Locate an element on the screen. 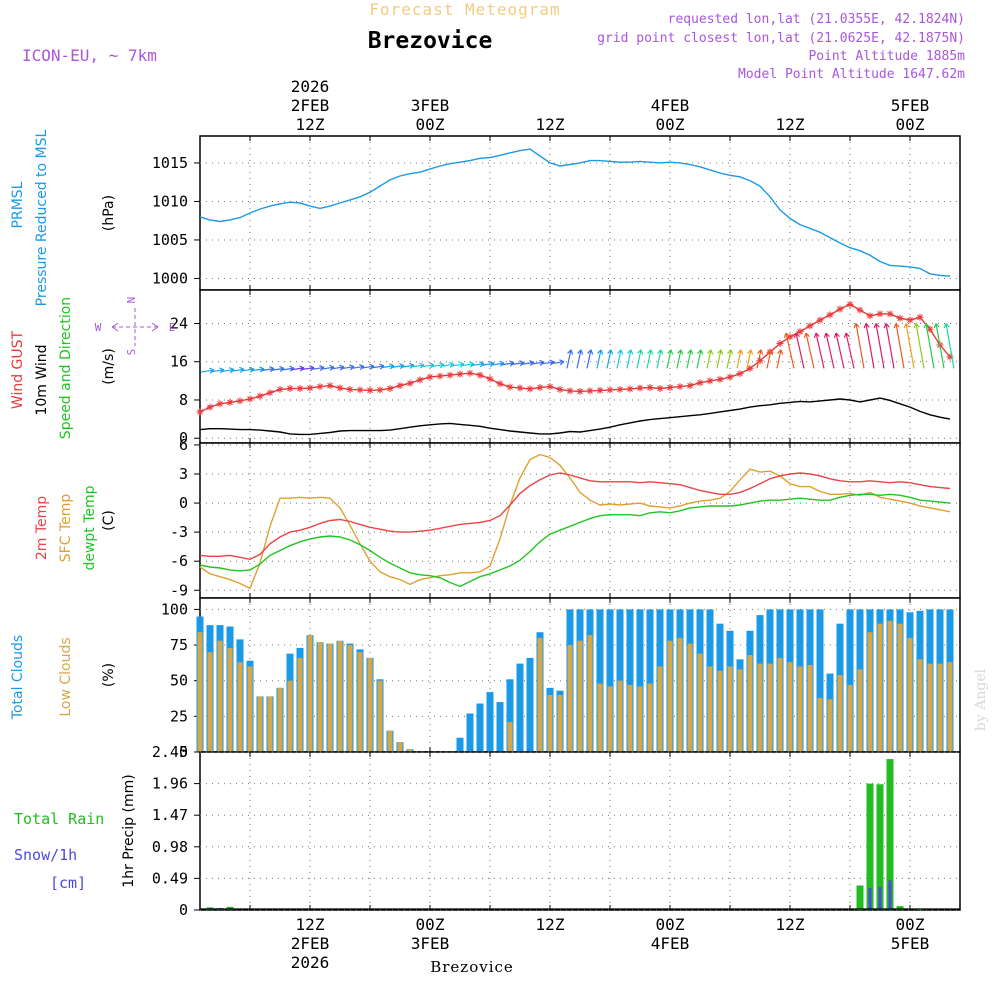 The image size is (1000, 1000). left-label: Total Rain is located at coordinates (59, 819).